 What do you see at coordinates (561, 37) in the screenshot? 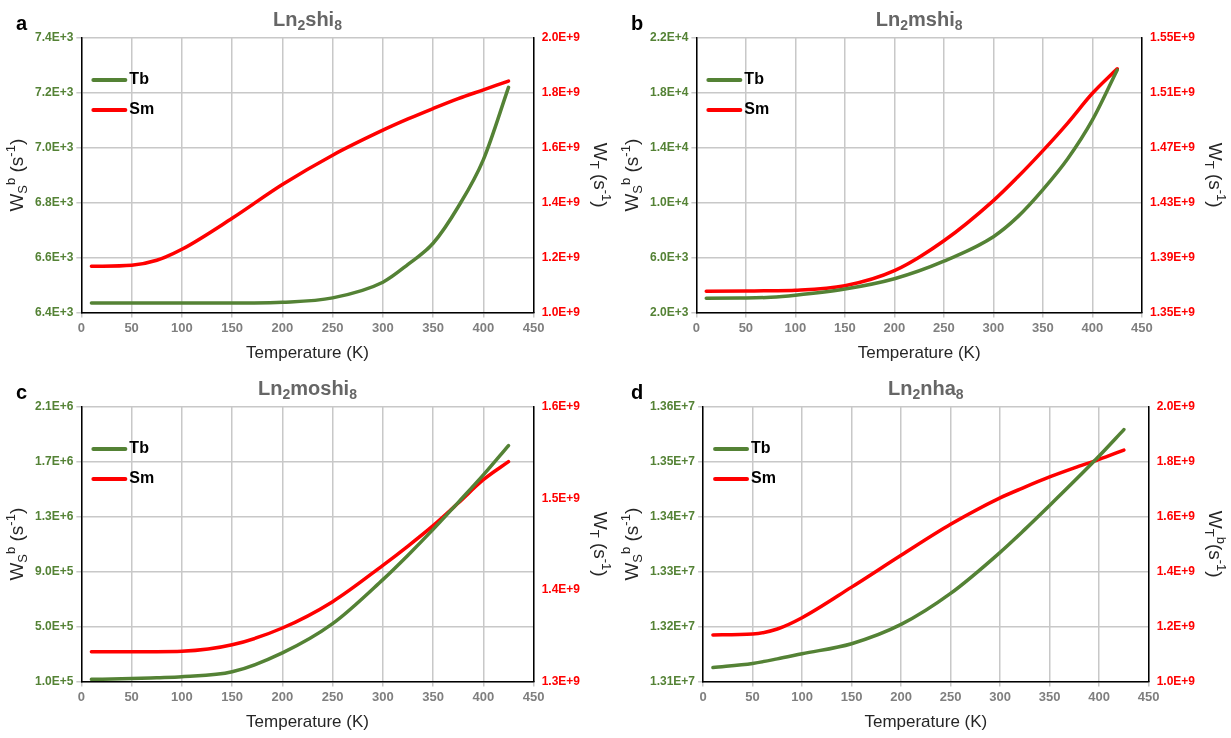
I see `y2-tick-label: 2.0E+9` at bounding box center [561, 37].